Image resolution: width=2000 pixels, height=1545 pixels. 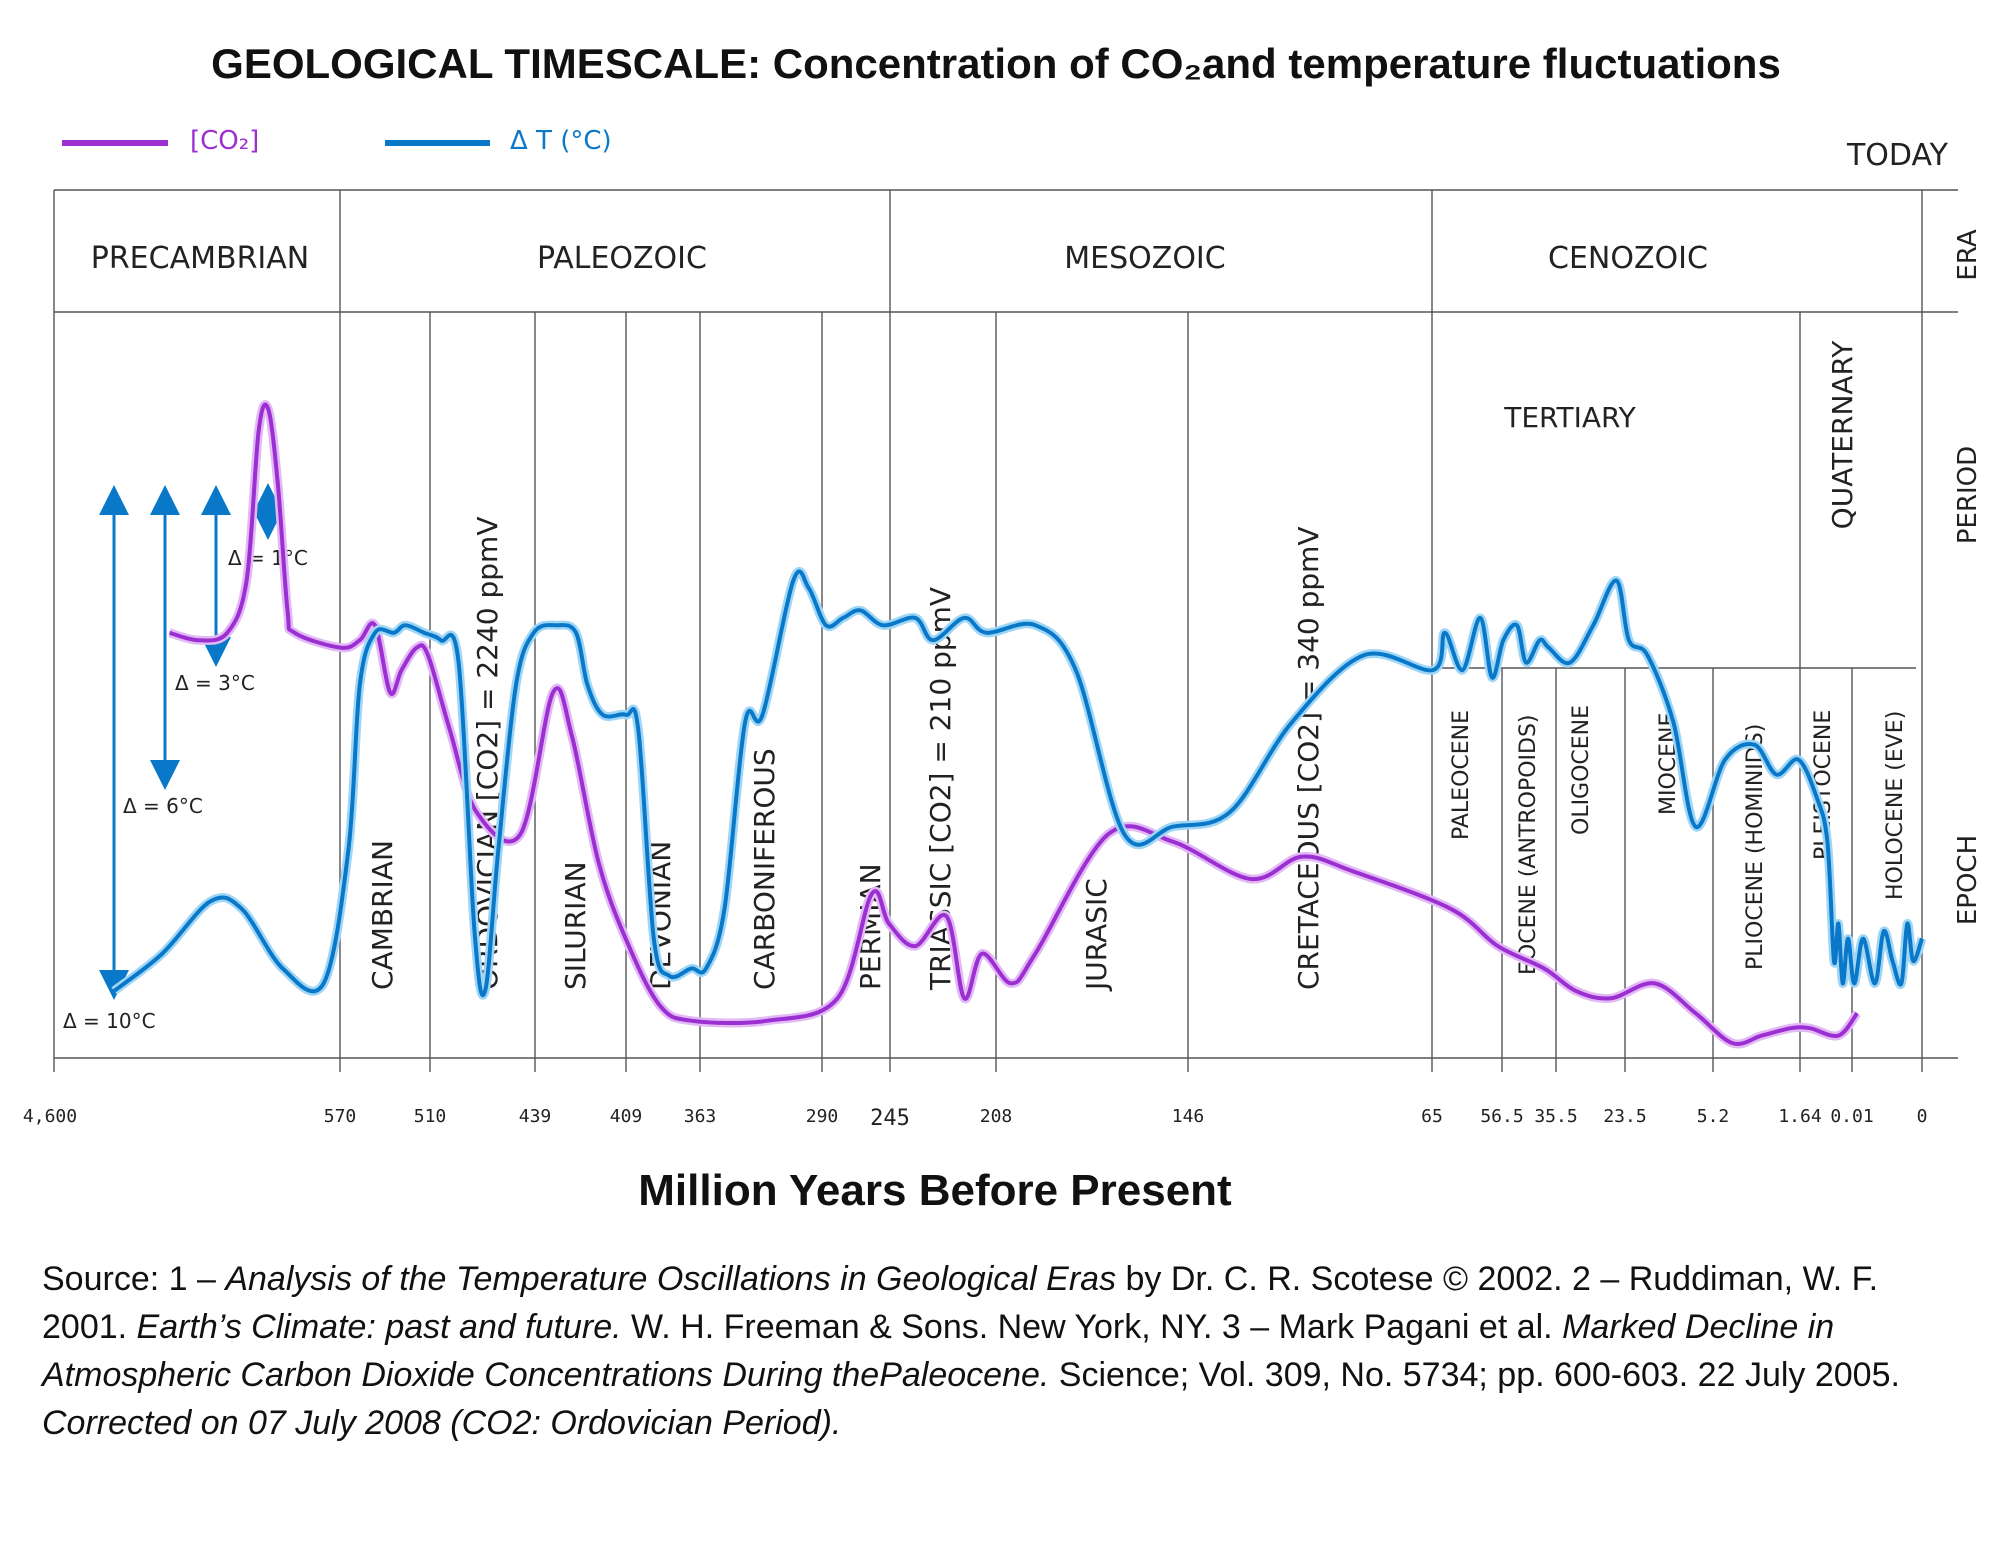 I want to click on x-tick-label: 0, so click(x=1922, y=1116).